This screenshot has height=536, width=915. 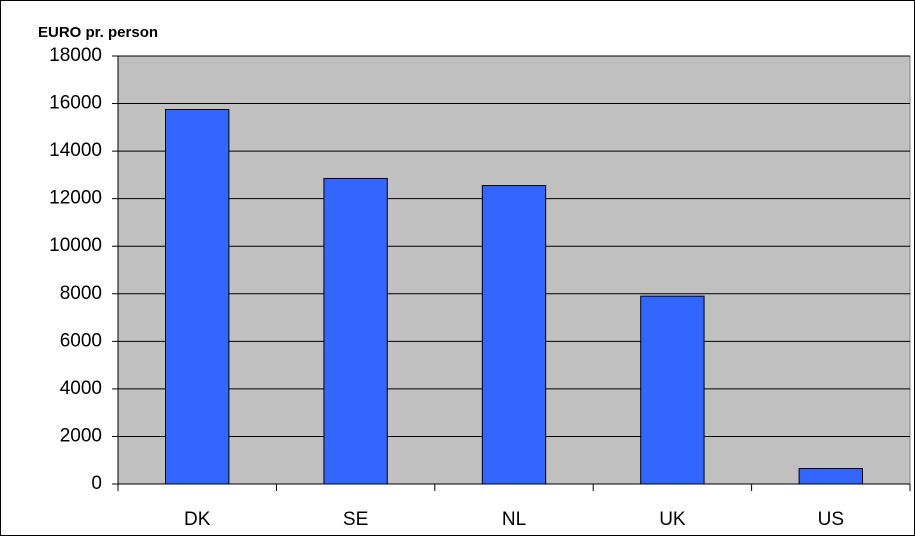 I want to click on x-tick-label: SE, so click(x=355, y=519).